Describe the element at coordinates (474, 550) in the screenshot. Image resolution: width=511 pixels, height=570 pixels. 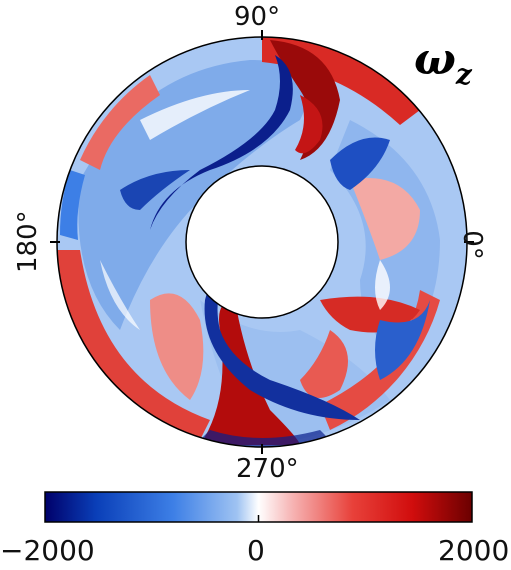
I see `colorbar-max-label: 2000` at that location.